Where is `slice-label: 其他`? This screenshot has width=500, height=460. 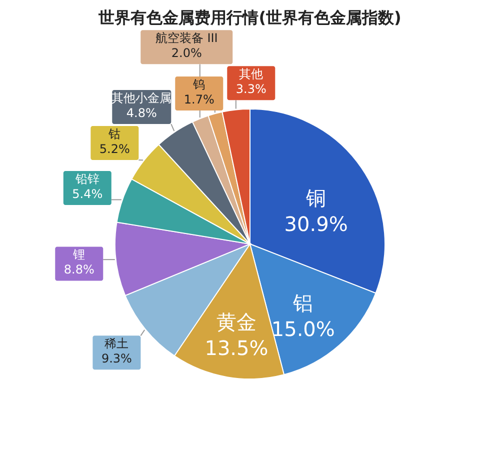 slice-label: 其他 is located at coordinates (251, 74).